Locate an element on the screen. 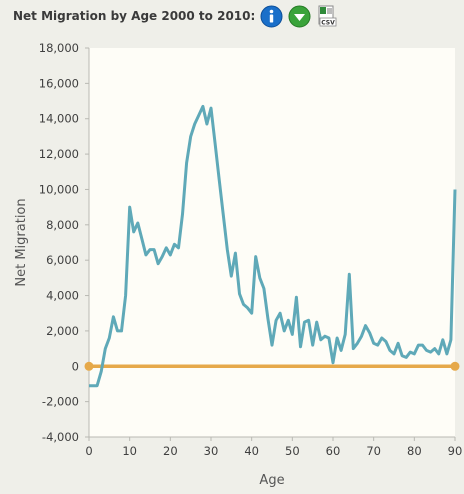  x-tick-label: 90 is located at coordinates (455, 451).